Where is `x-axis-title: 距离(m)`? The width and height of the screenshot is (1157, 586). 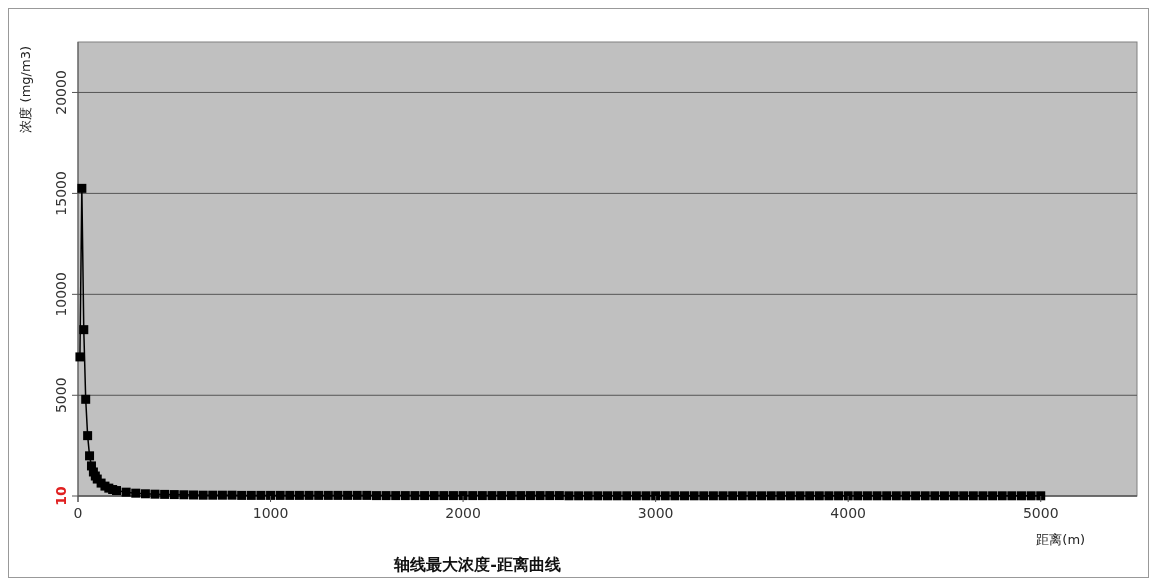
x-axis-title: 距离(m) is located at coordinates (1061, 539).